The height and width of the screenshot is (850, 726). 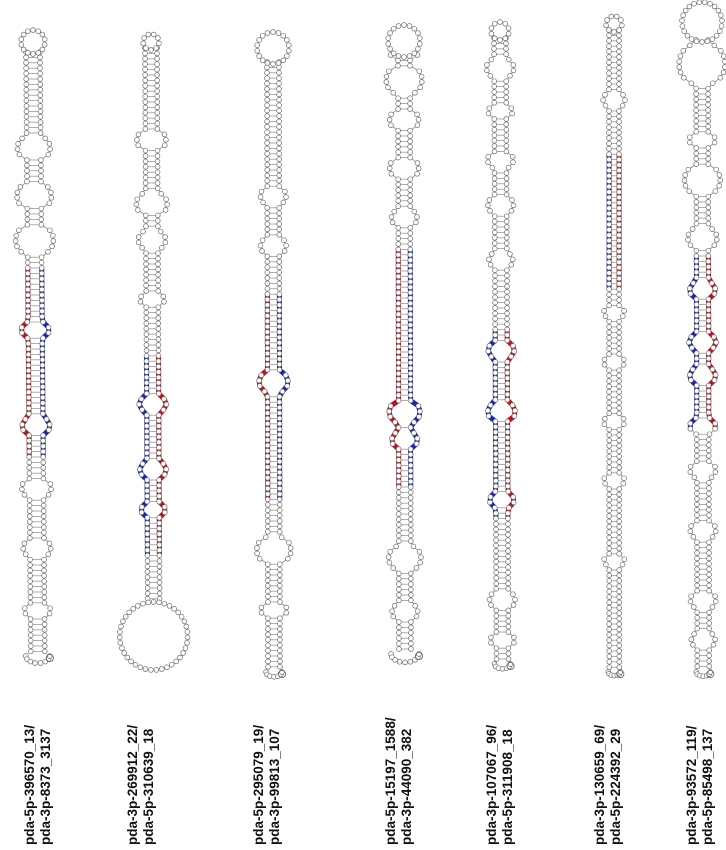 What do you see at coordinates (599, 784) in the screenshot?
I see `structure-label-6-line1: pda-3p-130659_69/` at bounding box center [599, 784].